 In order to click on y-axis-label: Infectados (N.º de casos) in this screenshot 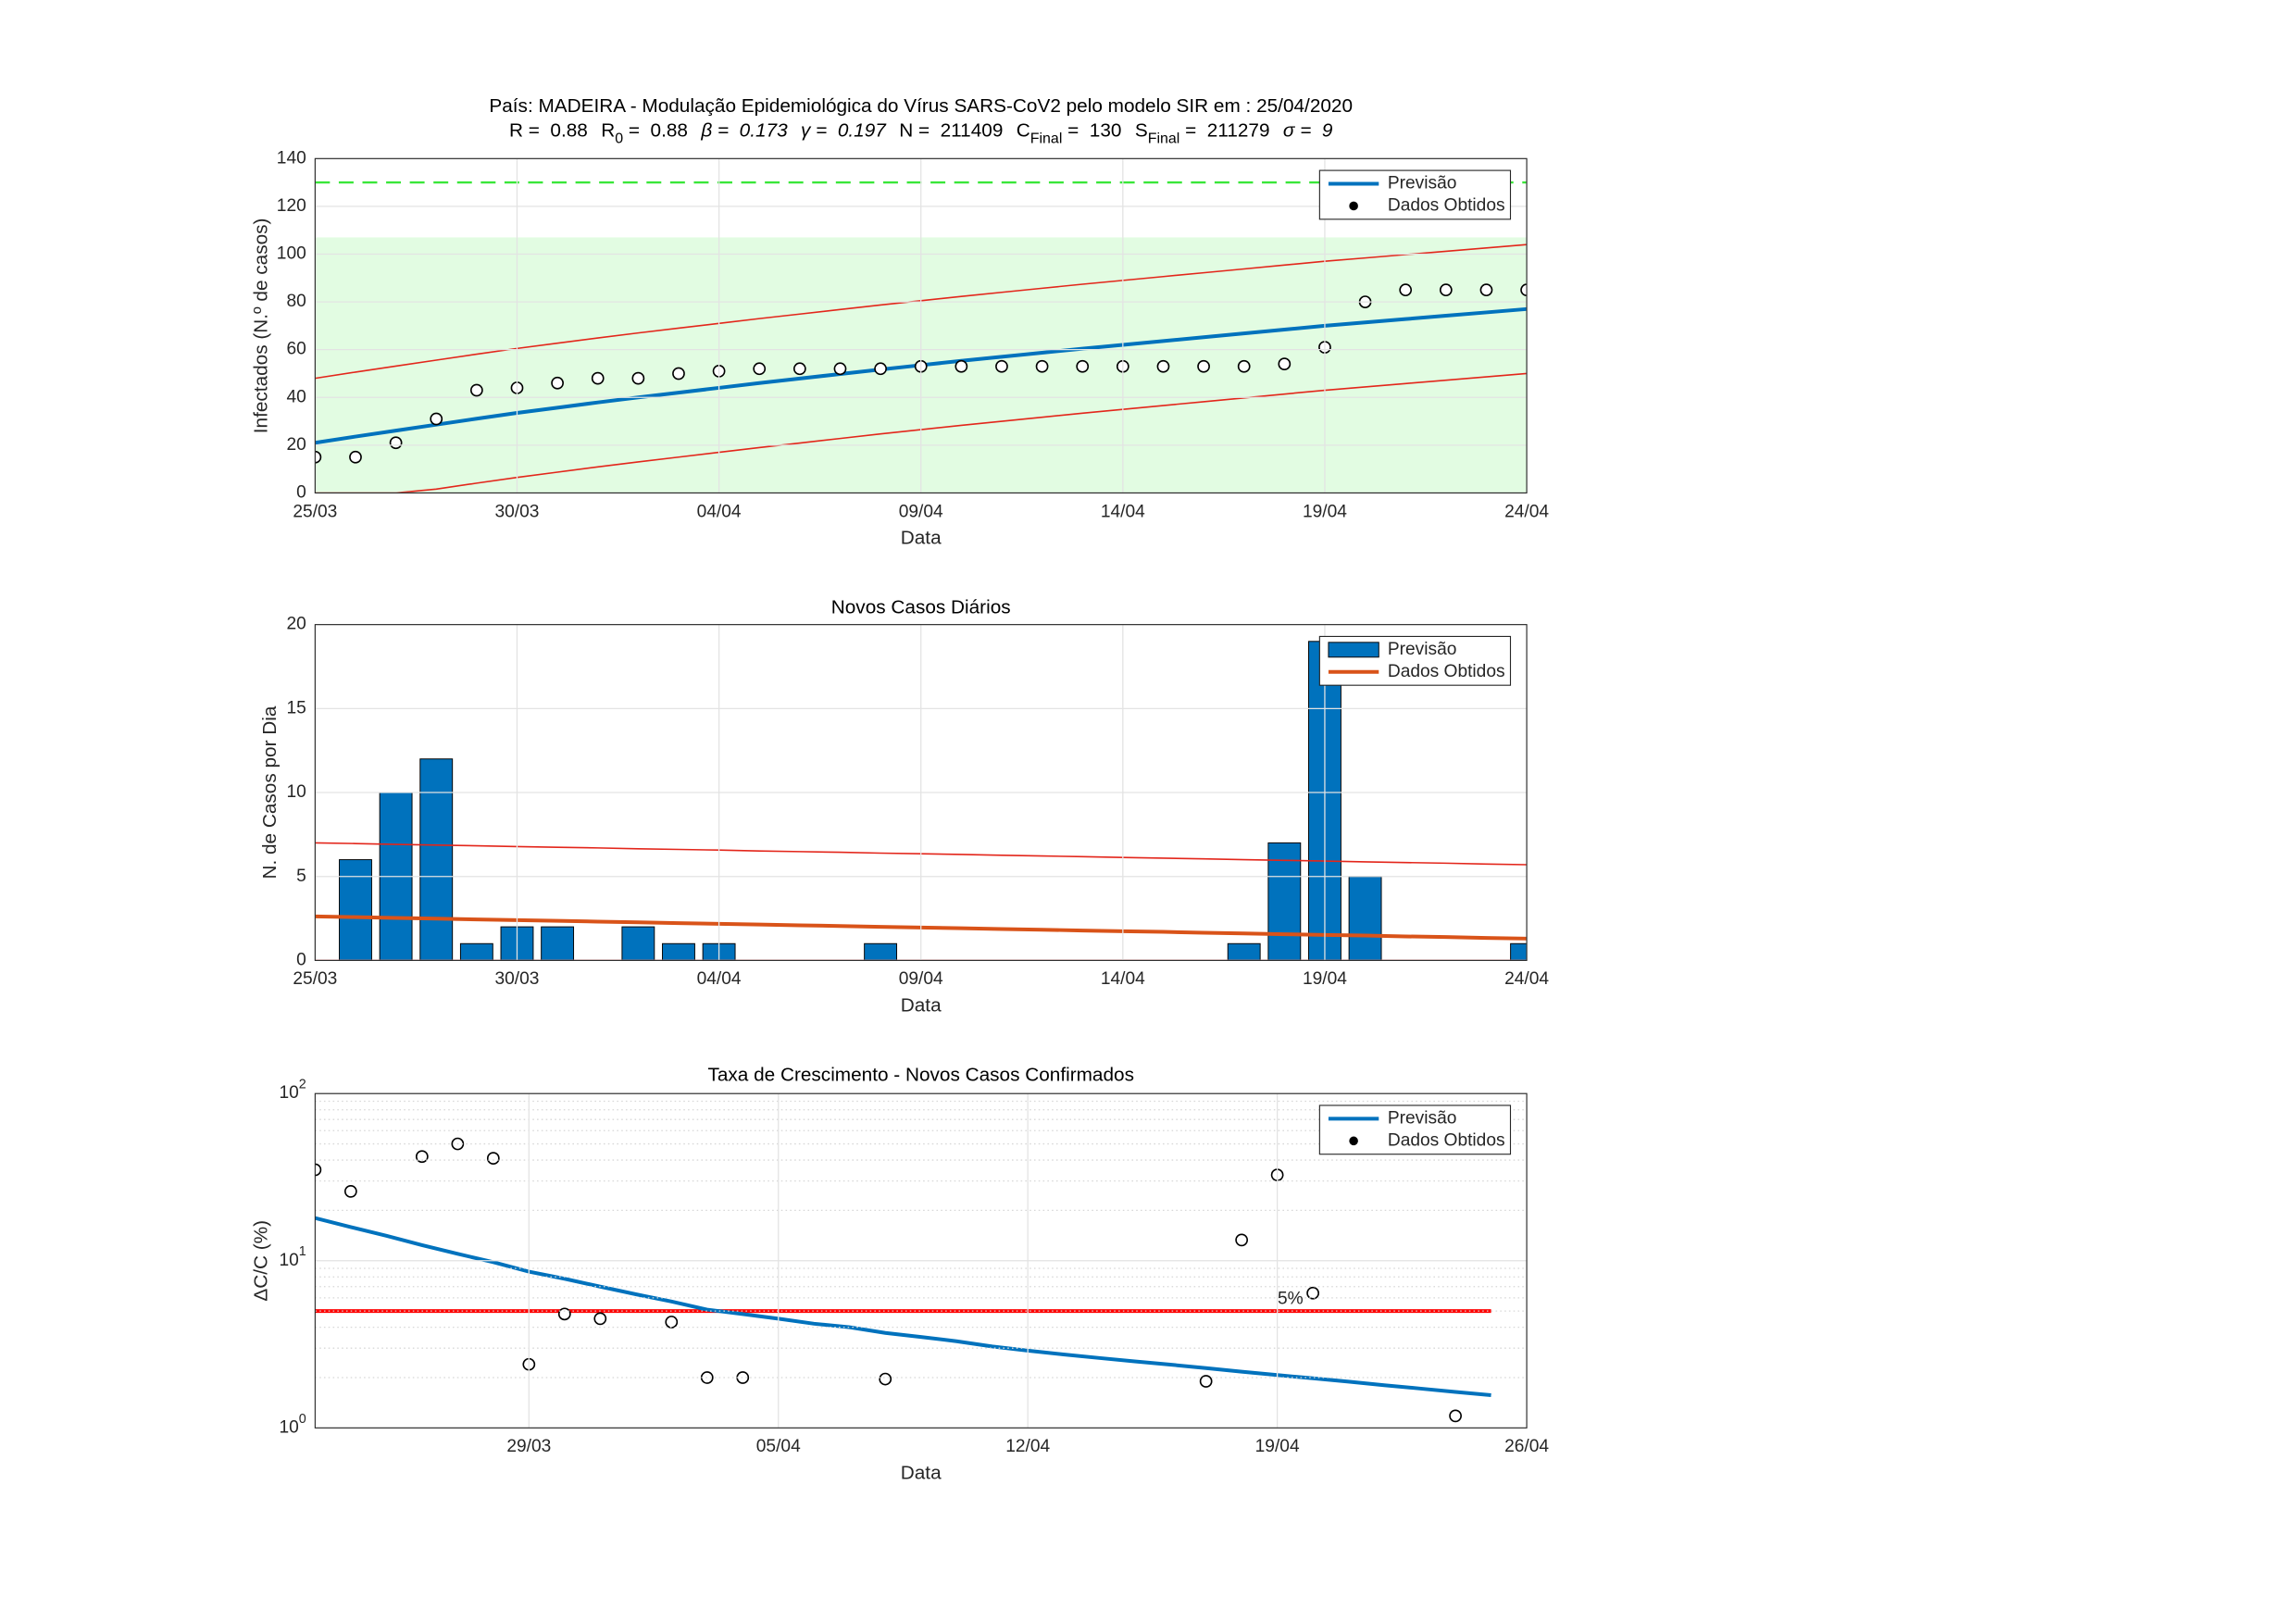, I will do `click(260, 326)`.